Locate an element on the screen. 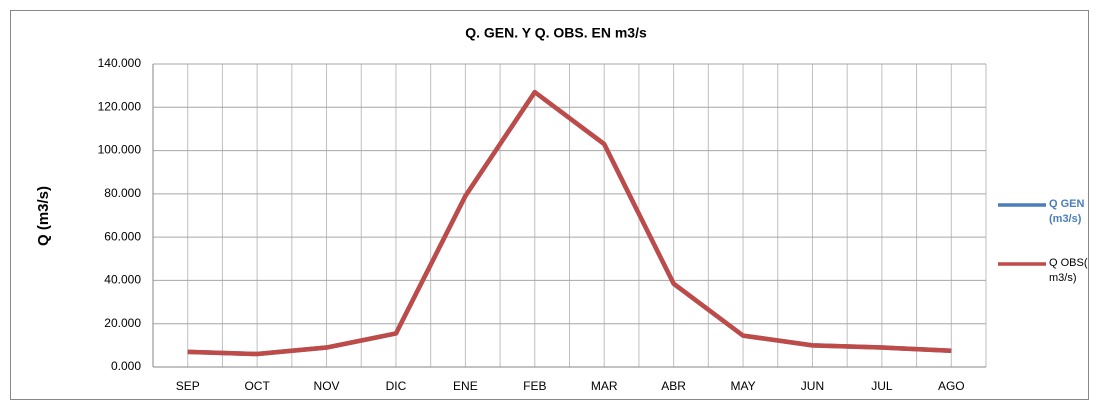  legend-label: Q GEN (m3/s) is located at coordinates (1067, 211).